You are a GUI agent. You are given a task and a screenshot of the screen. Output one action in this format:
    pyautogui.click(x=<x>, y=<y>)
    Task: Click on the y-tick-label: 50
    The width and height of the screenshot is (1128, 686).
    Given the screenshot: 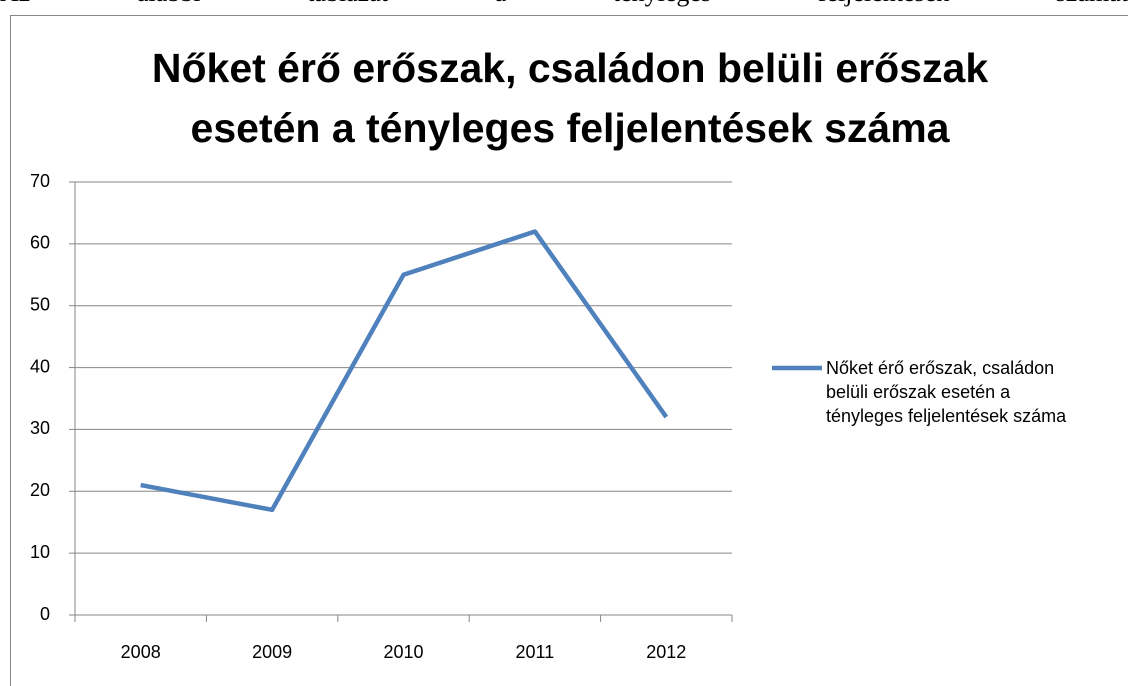 What is the action you would take?
    pyautogui.click(x=40, y=304)
    